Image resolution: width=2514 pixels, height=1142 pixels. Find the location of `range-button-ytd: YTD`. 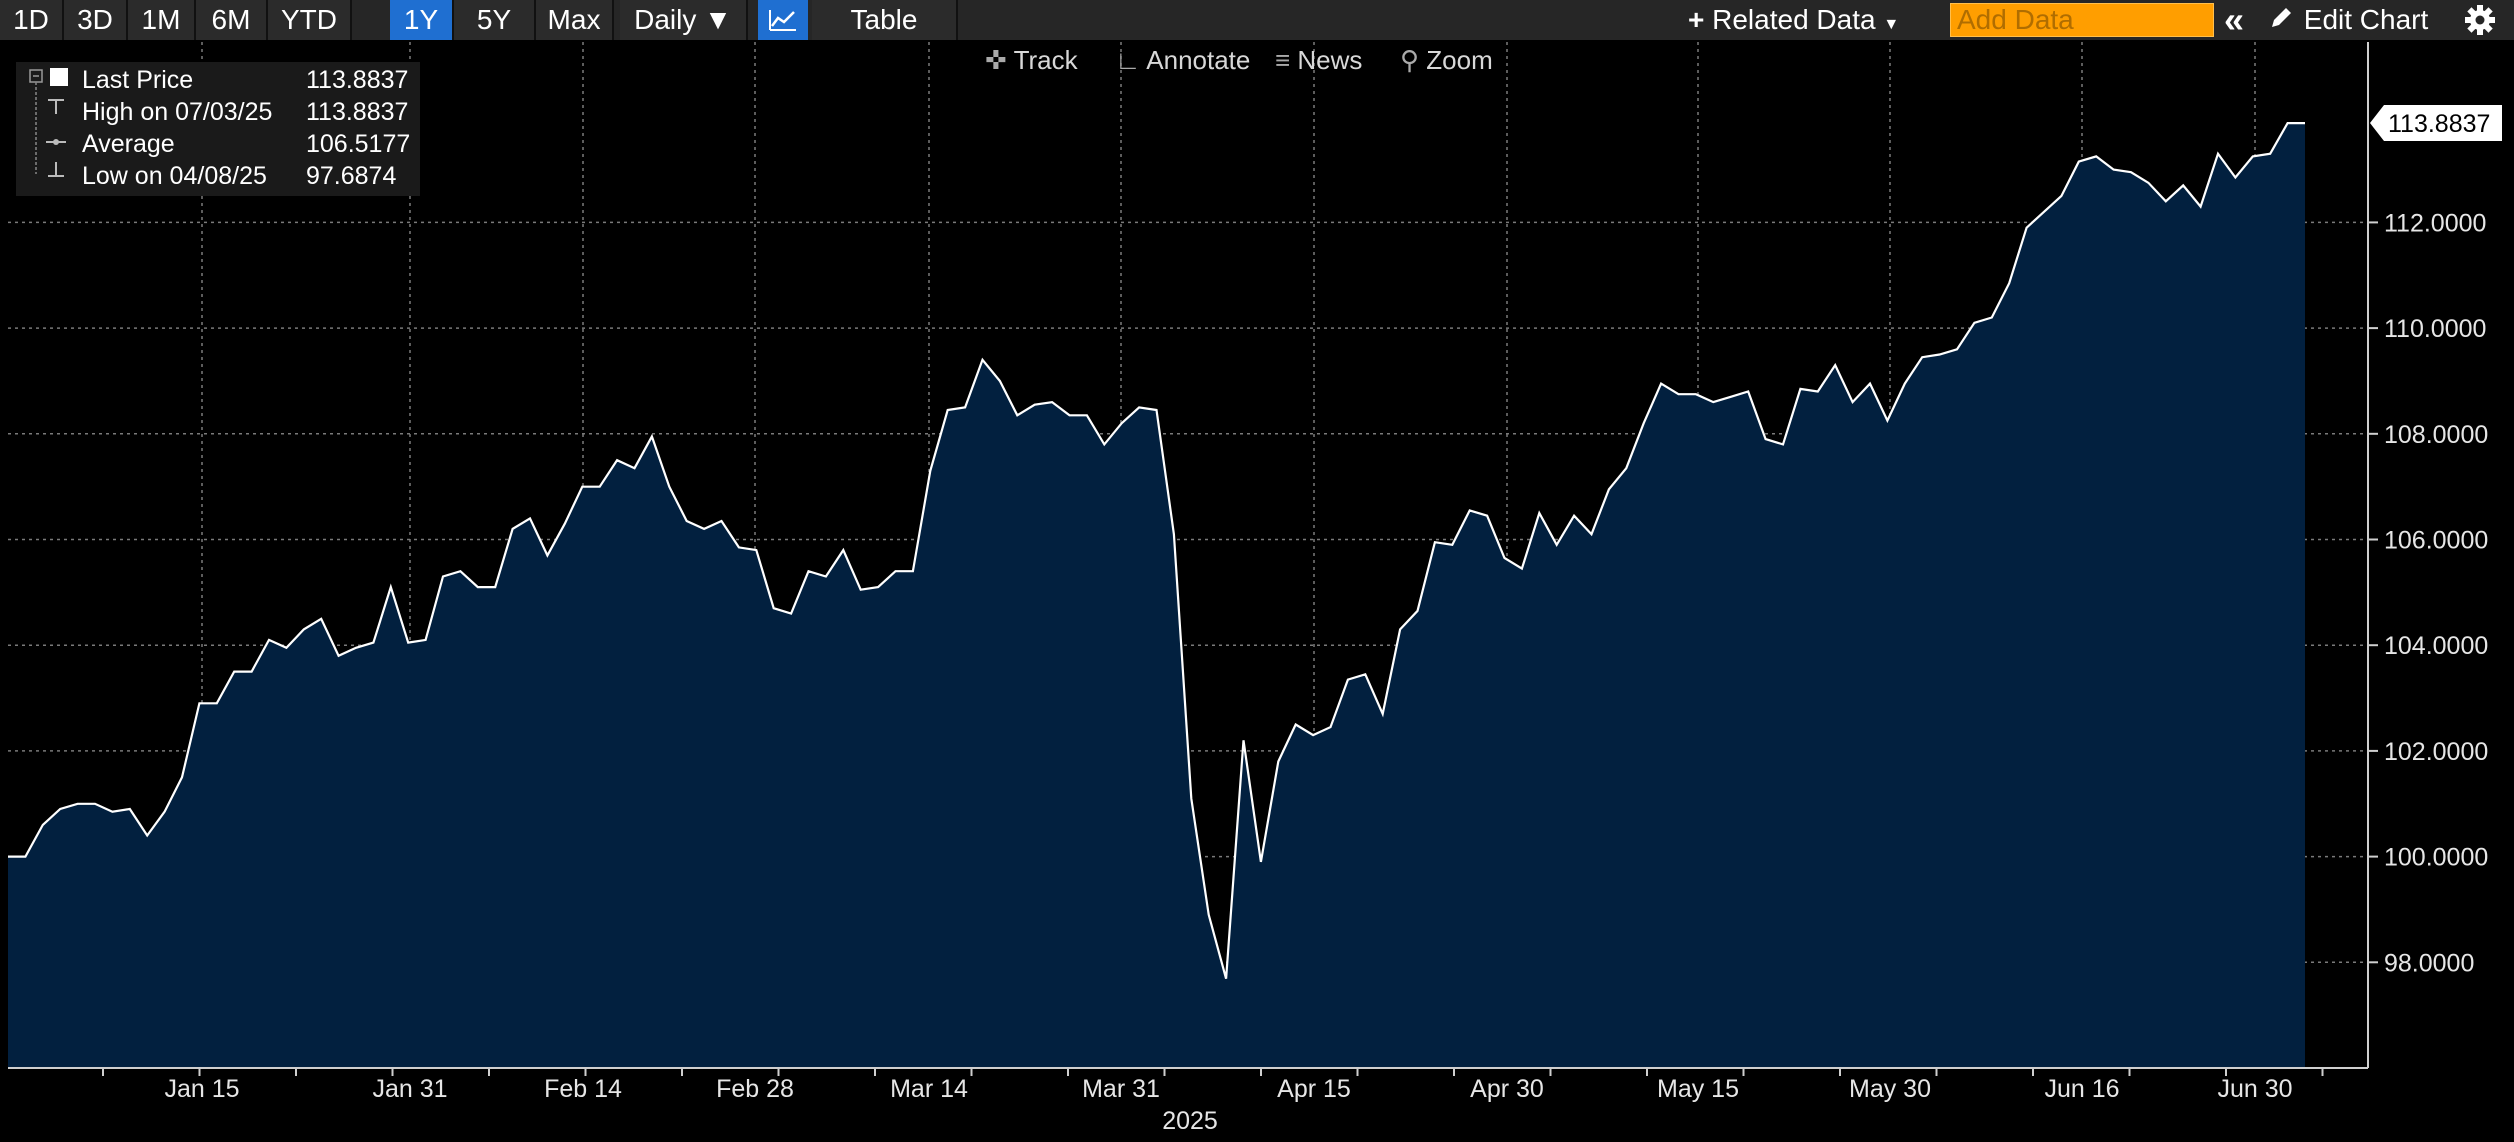

range-button-ytd: YTD is located at coordinates (310, 20).